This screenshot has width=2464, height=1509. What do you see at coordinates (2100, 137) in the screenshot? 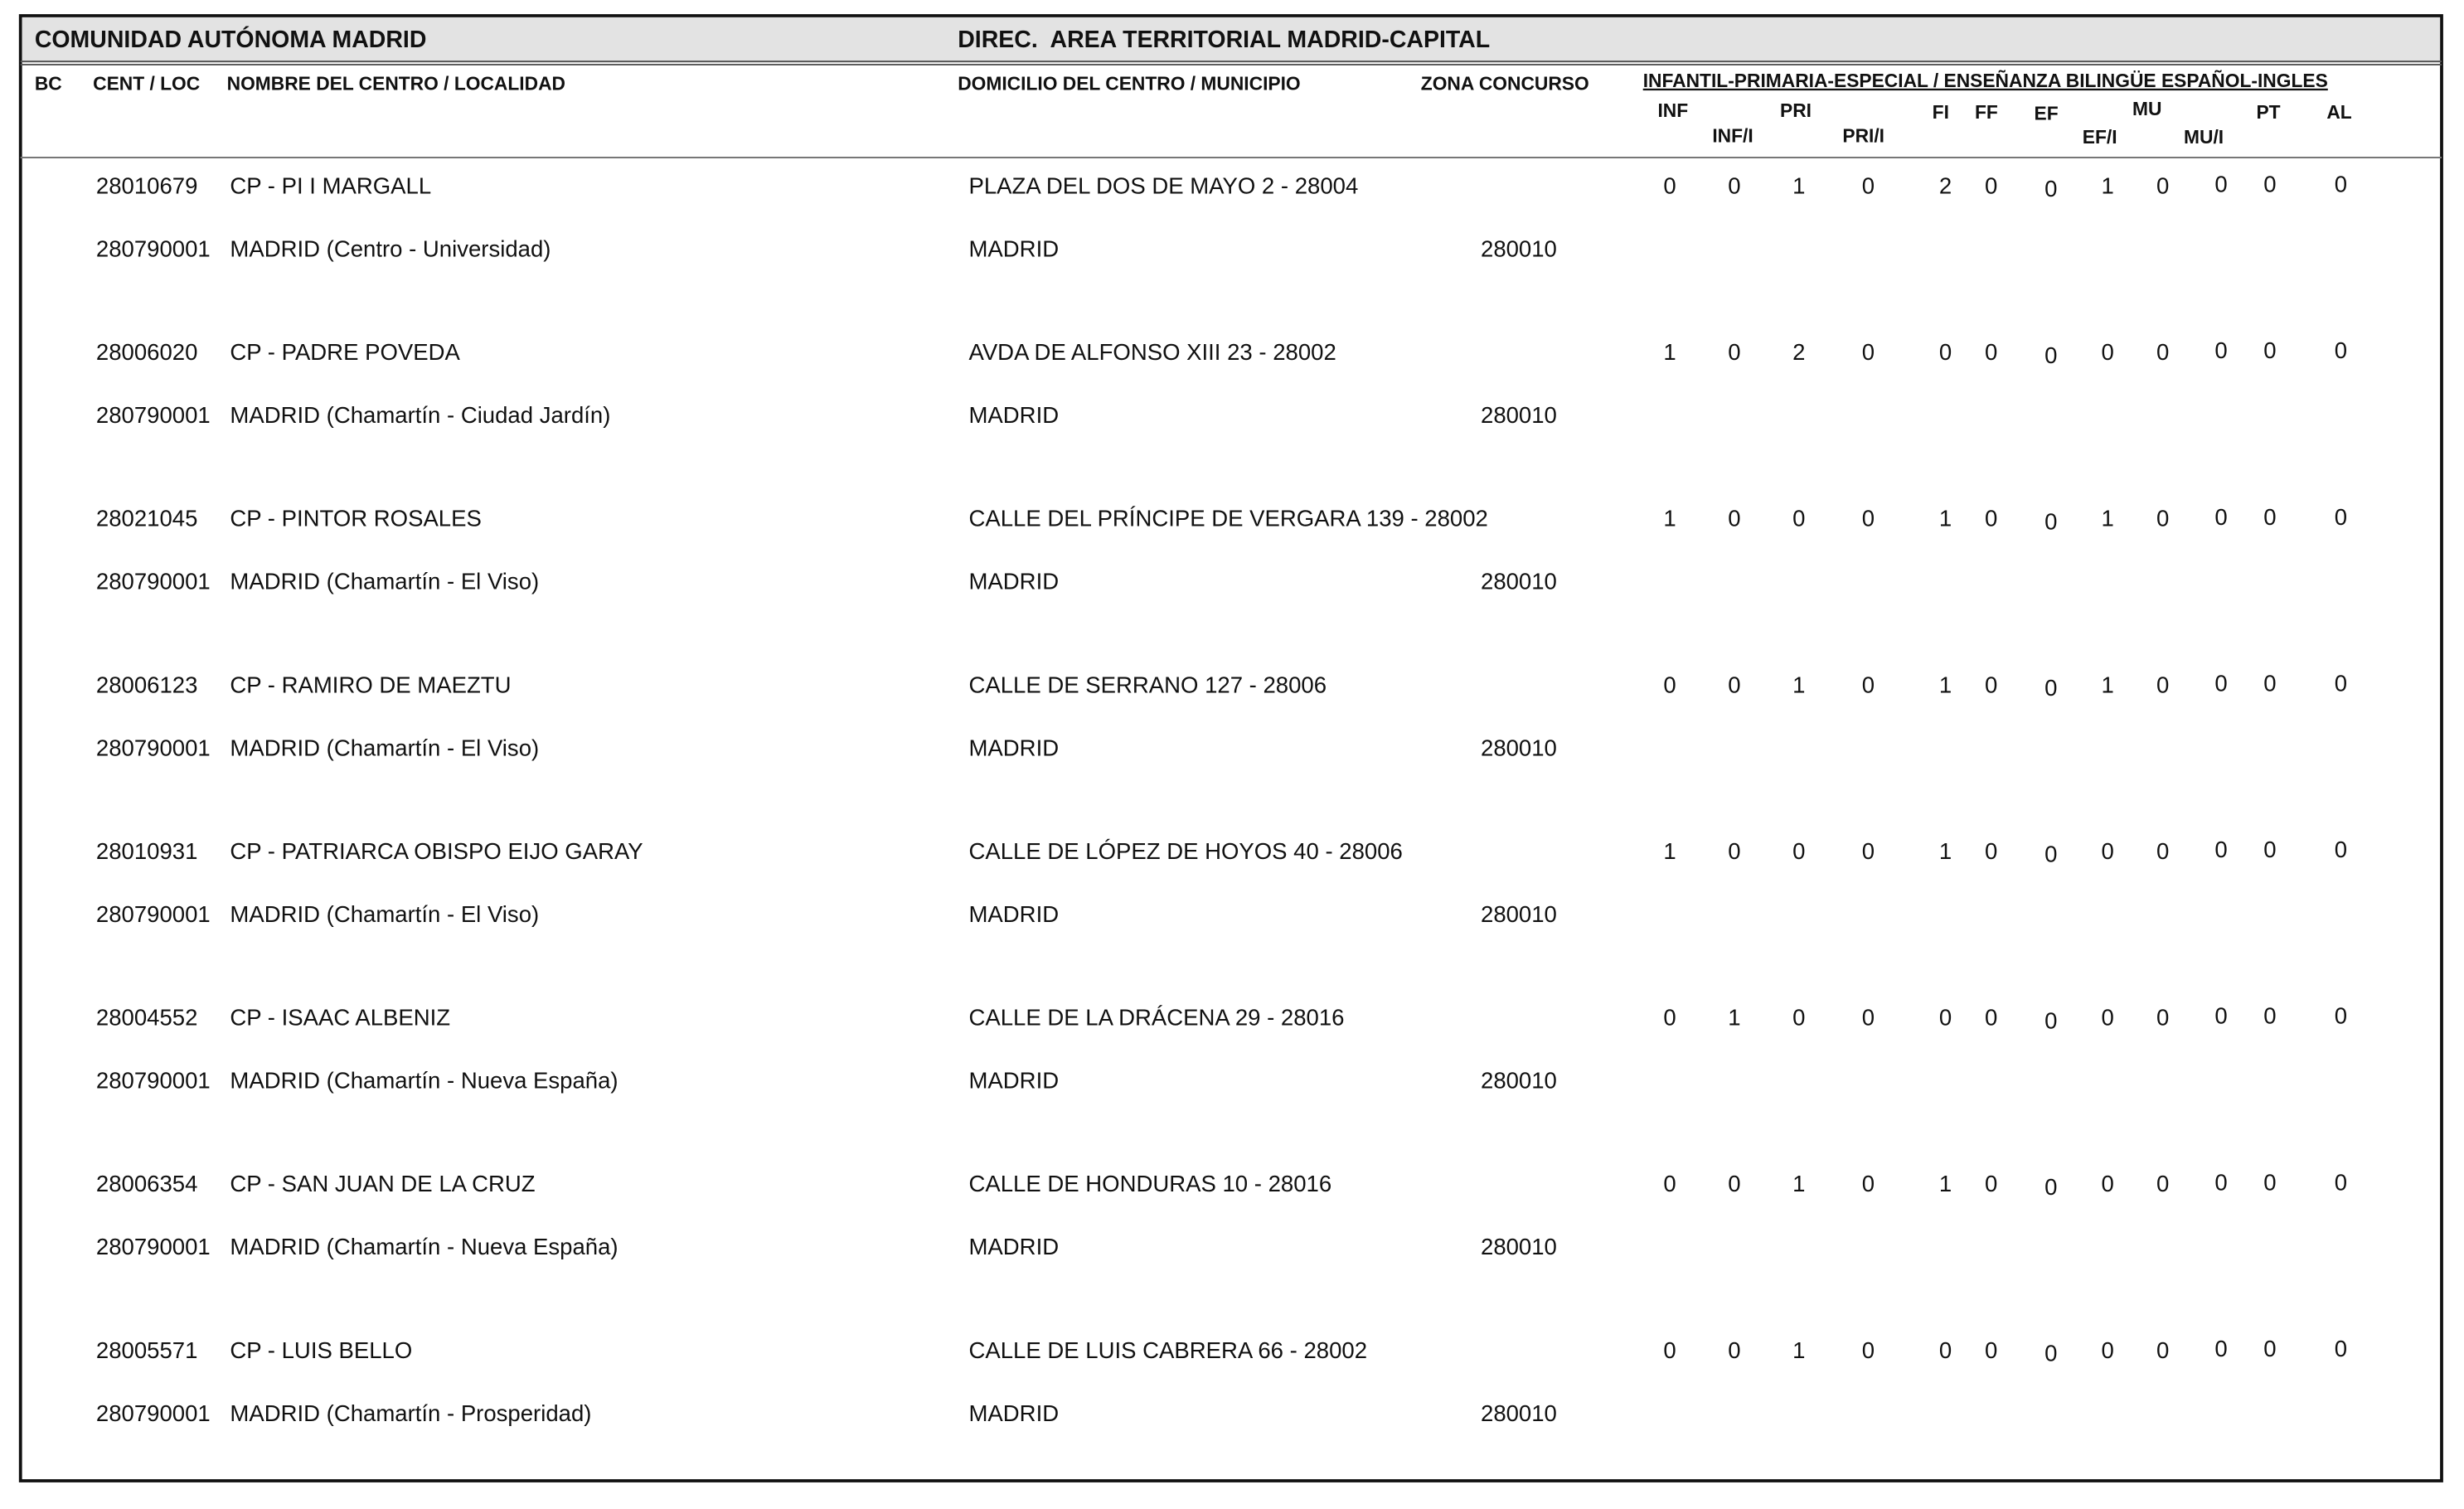
I see `specialty-header: EF/I` at bounding box center [2100, 137].